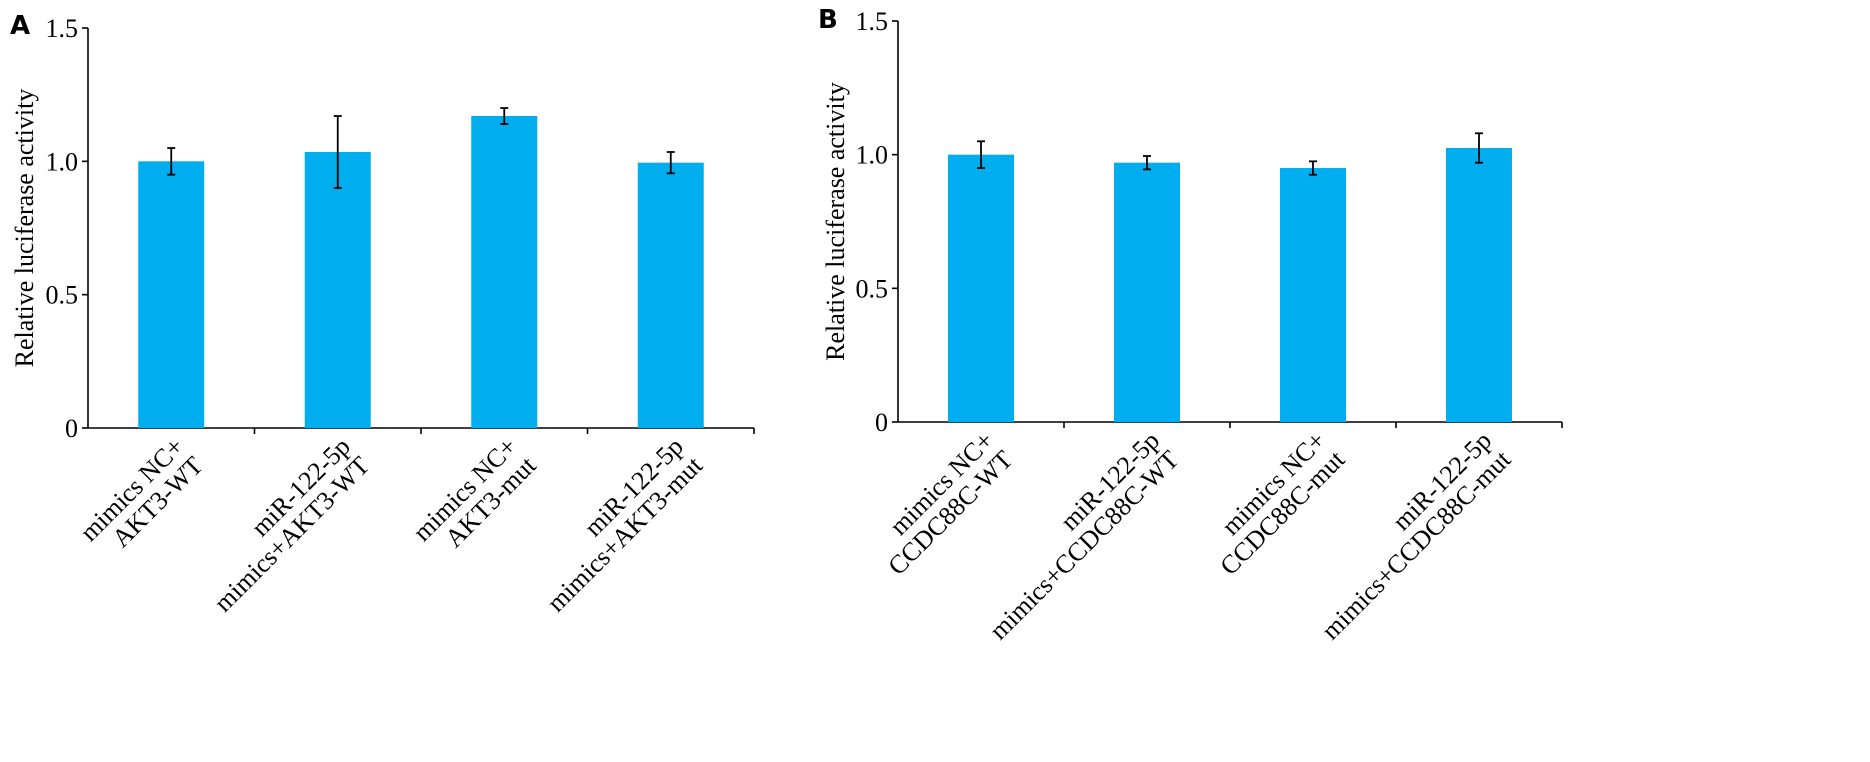  I want to click on panel-a-y-tick-label: 0, so click(71, 428).